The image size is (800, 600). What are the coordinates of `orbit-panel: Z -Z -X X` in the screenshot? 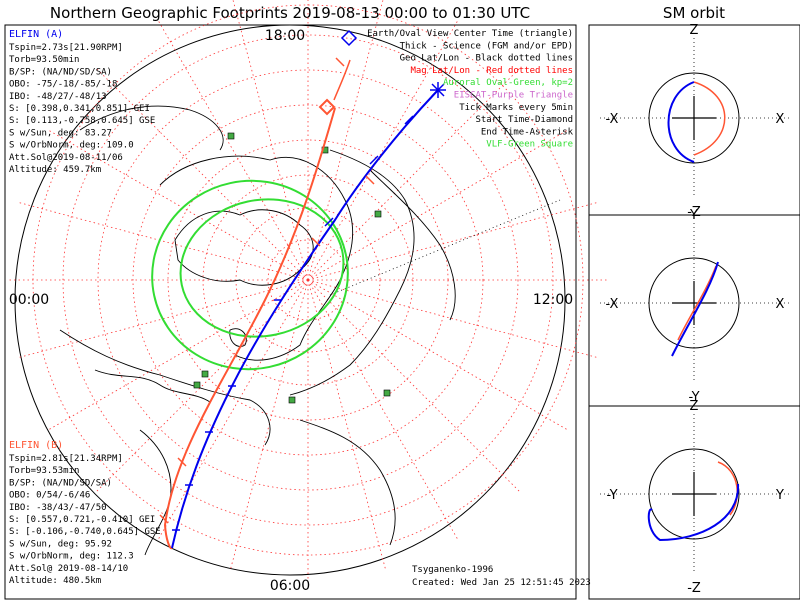 It's located at (695, 121).